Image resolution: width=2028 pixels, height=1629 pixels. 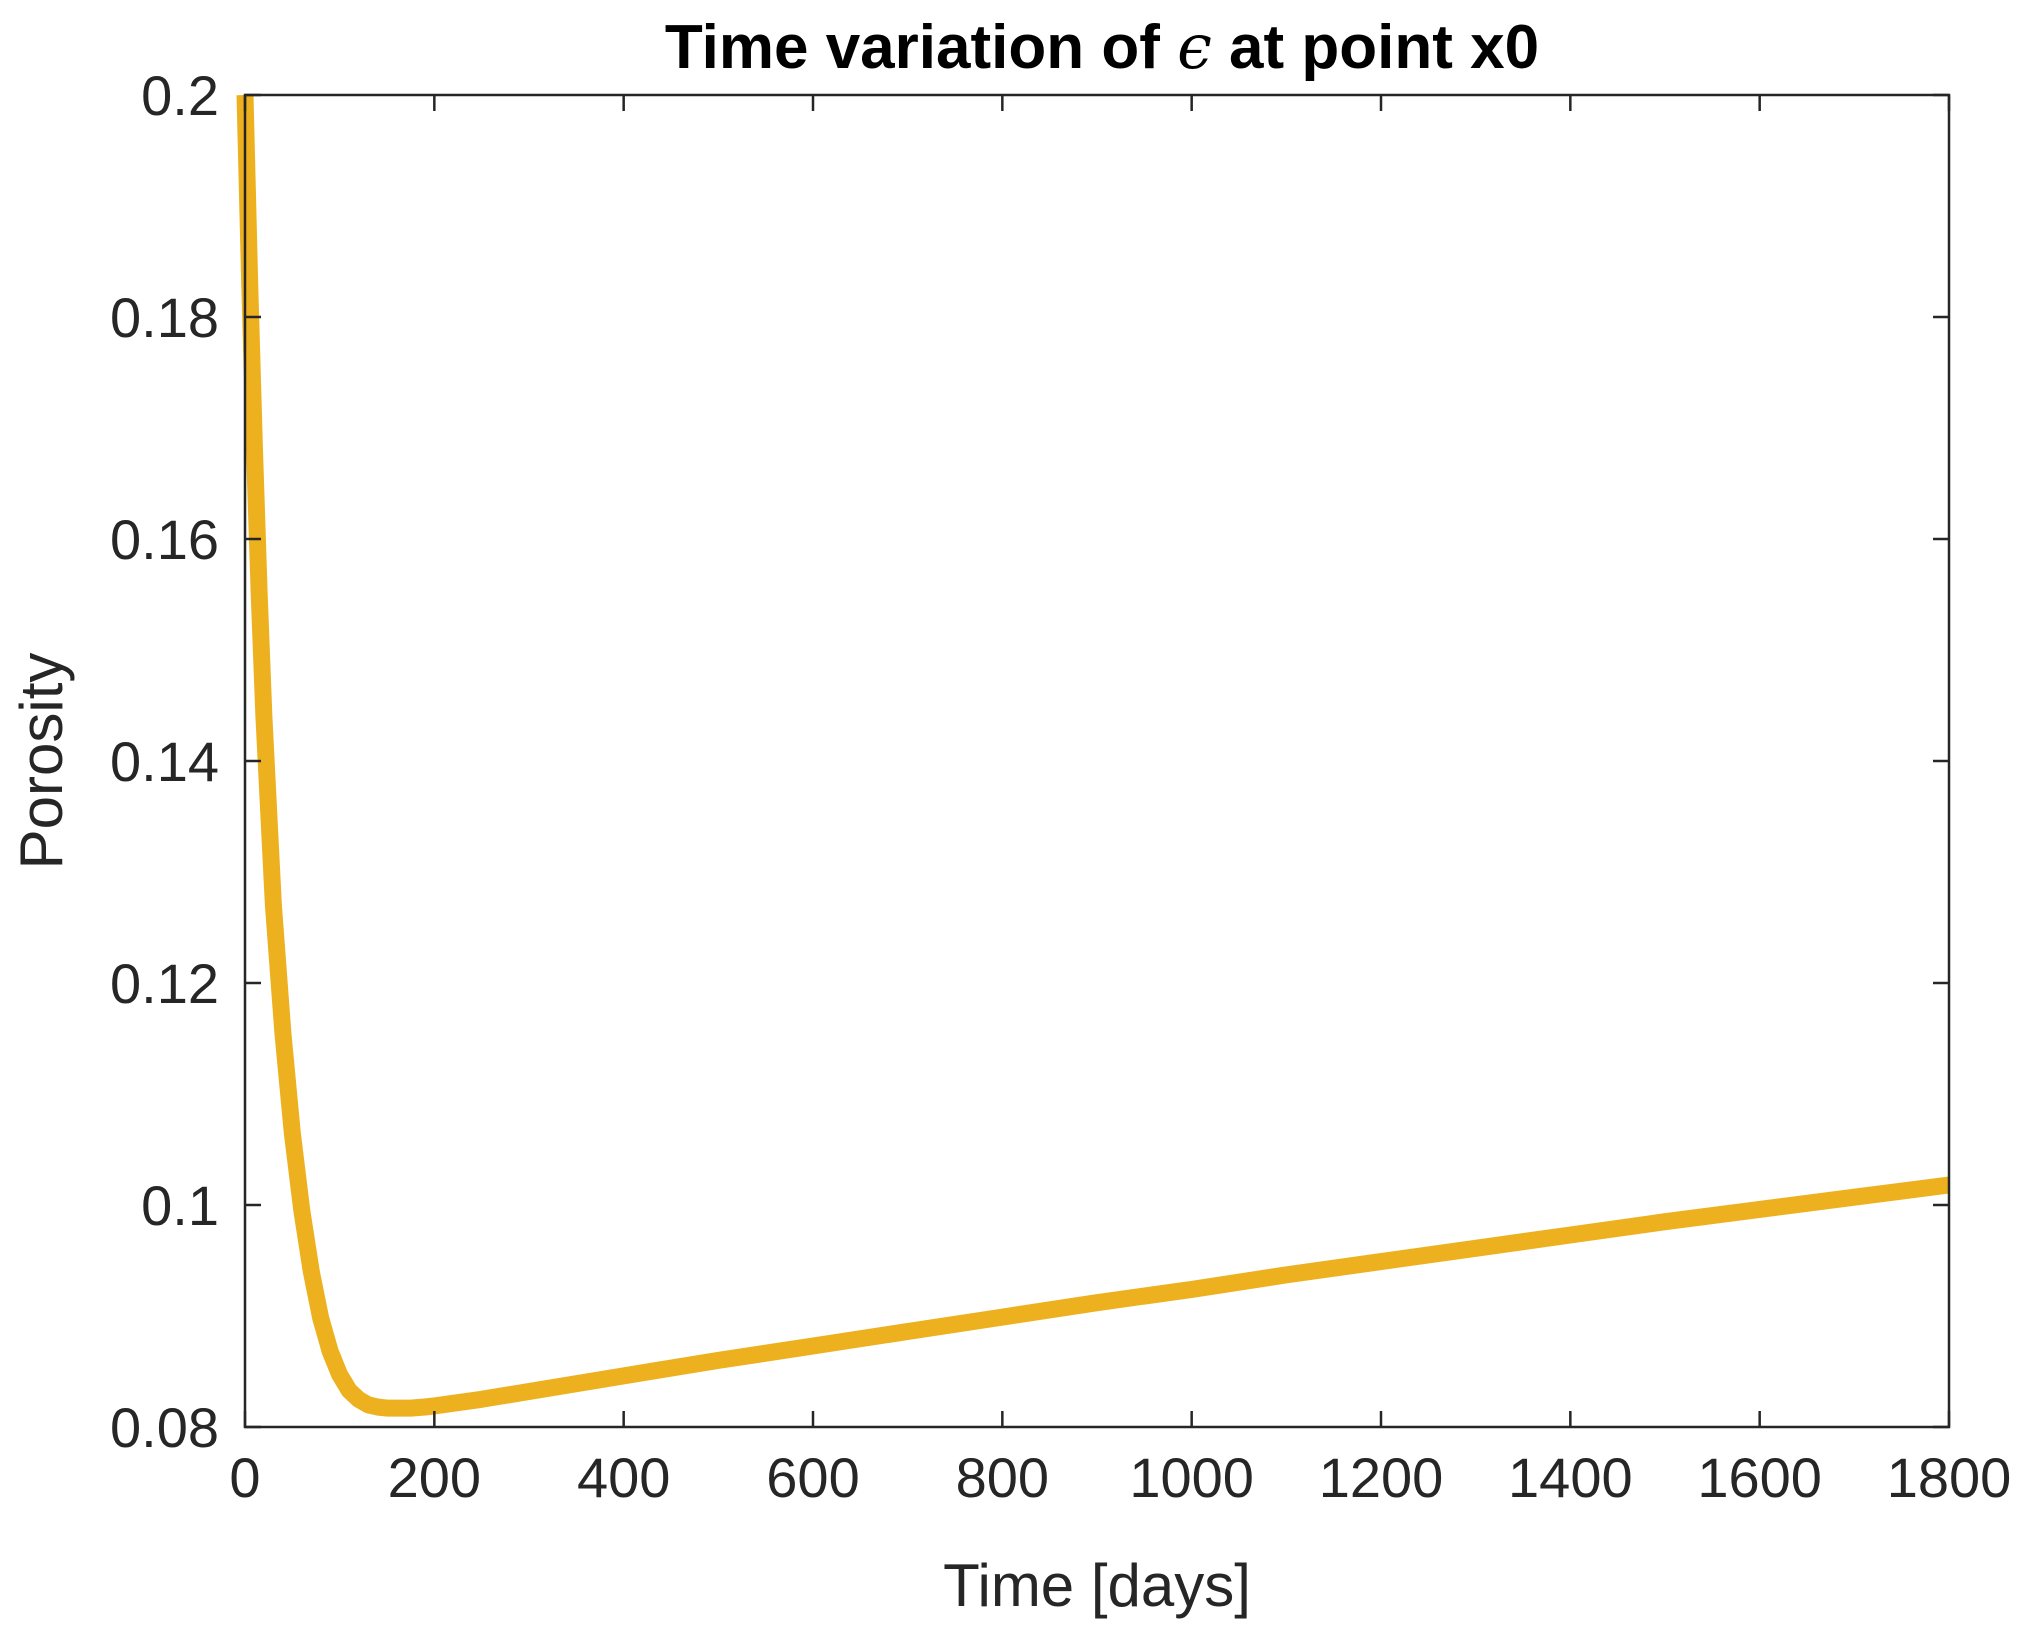 I want to click on x-tick-label: 600, so click(x=812, y=1477).